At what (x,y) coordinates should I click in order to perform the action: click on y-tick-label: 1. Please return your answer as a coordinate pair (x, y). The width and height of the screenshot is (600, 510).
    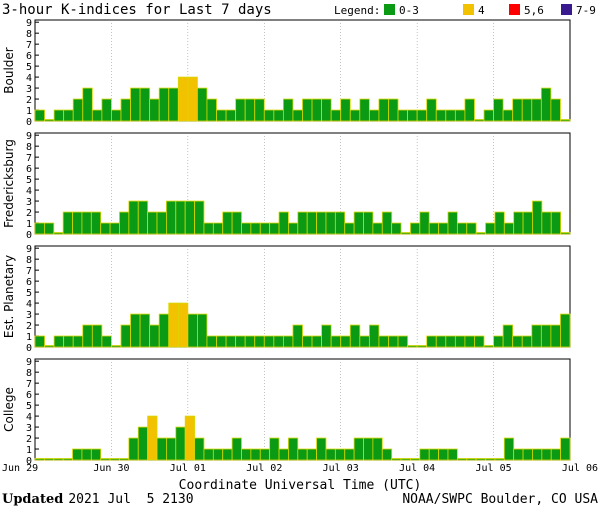
    Looking at the image, I should click on (29, 224).